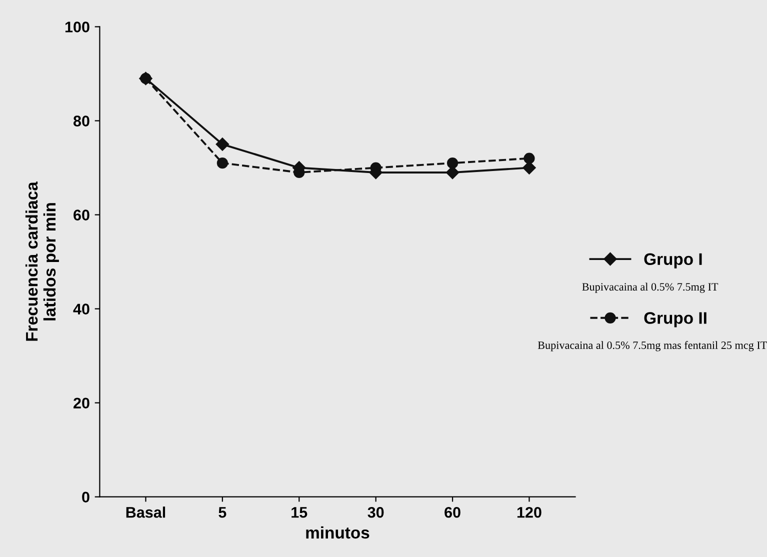 This screenshot has height=557, width=767. What do you see at coordinates (652, 346) in the screenshot?
I see `annotation: Bupivacaina al 0.5% 7.5mg mas fentanil 25 mcg IT` at bounding box center [652, 346].